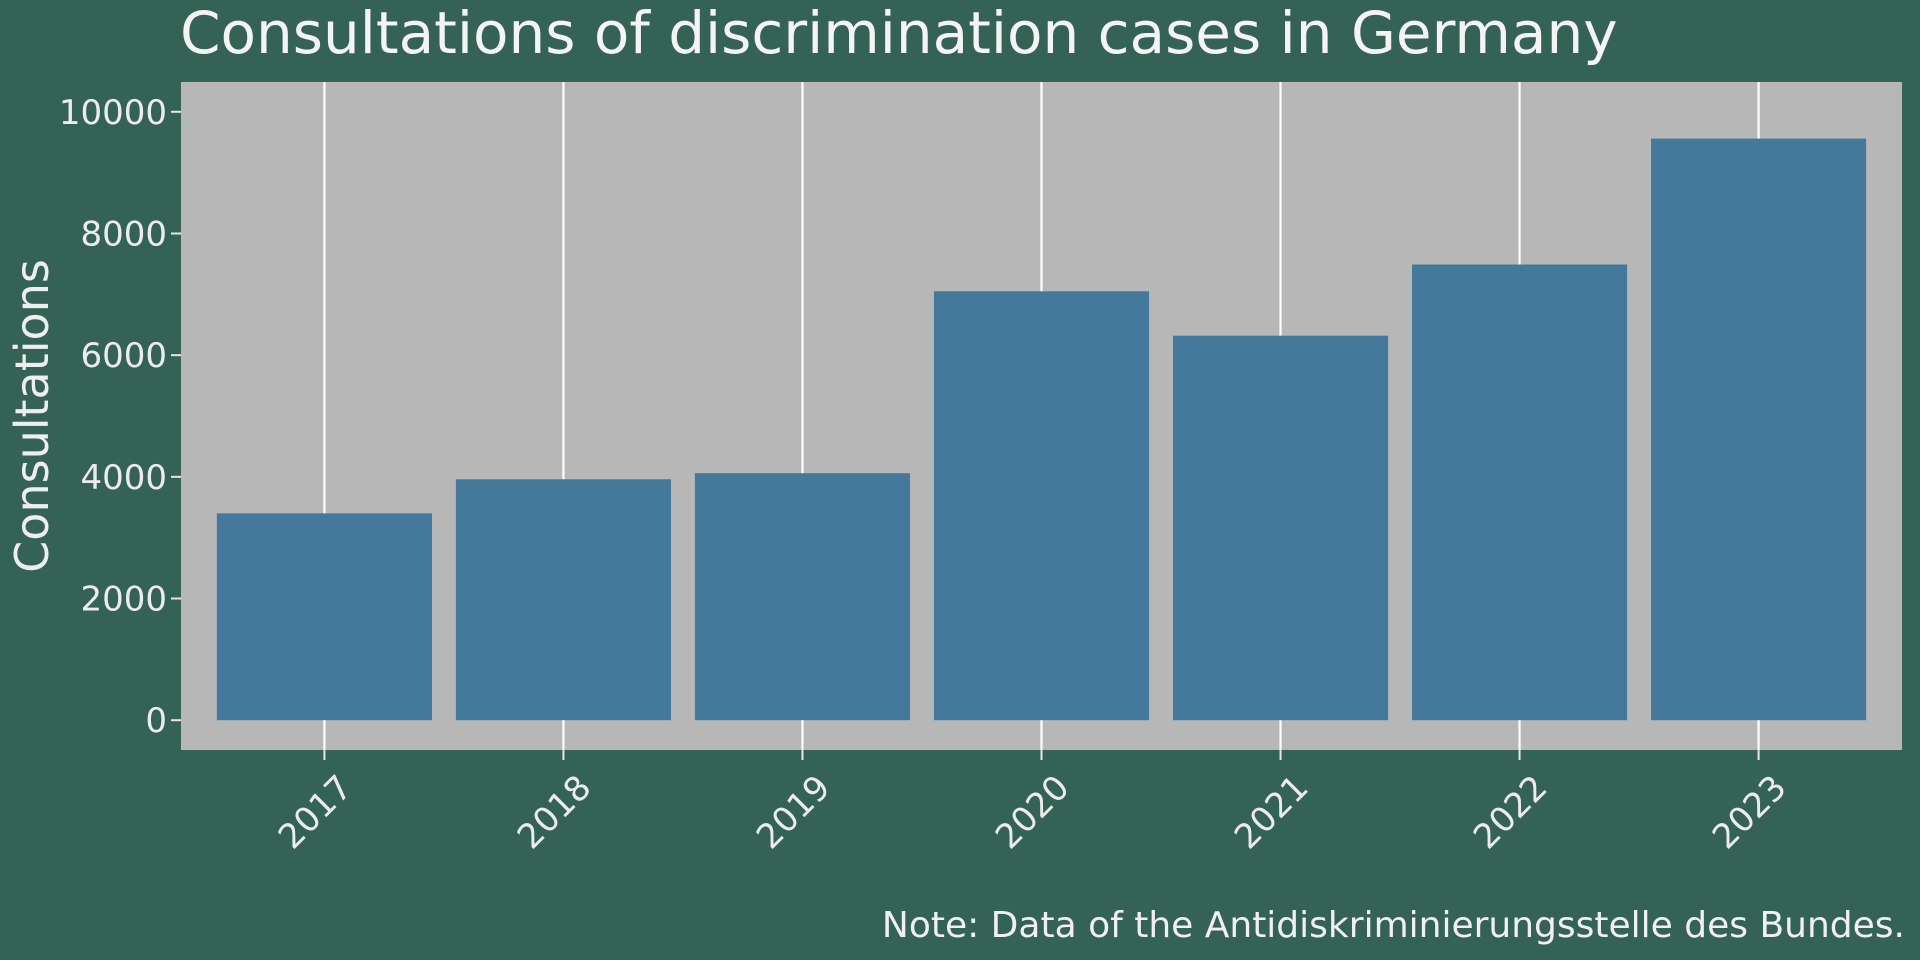  Describe the element at coordinates (1041, 506) in the screenshot. I see `bar-2020` at that location.